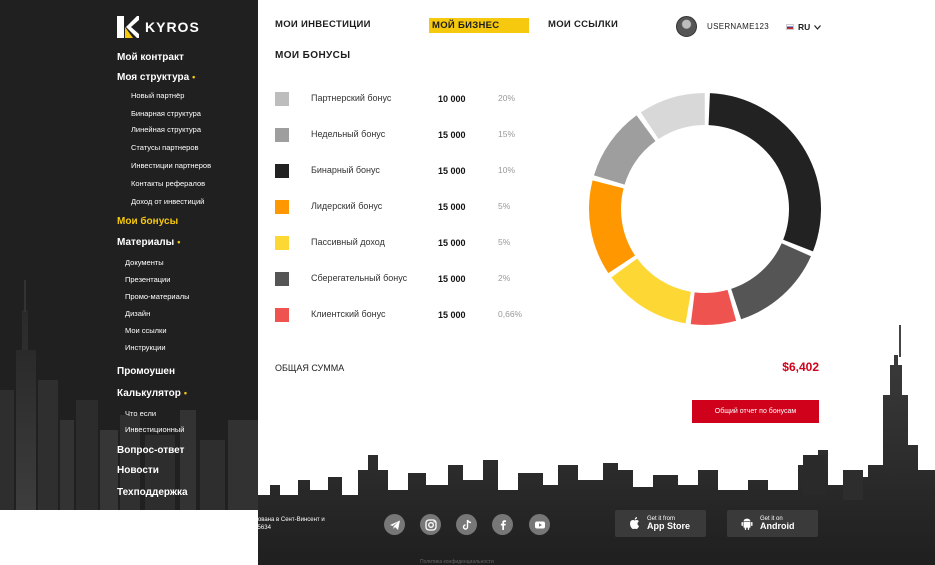 The image size is (935, 565). What do you see at coordinates (144, 262) in the screenshot?
I see `sidebar-item: Документы` at bounding box center [144, 262].